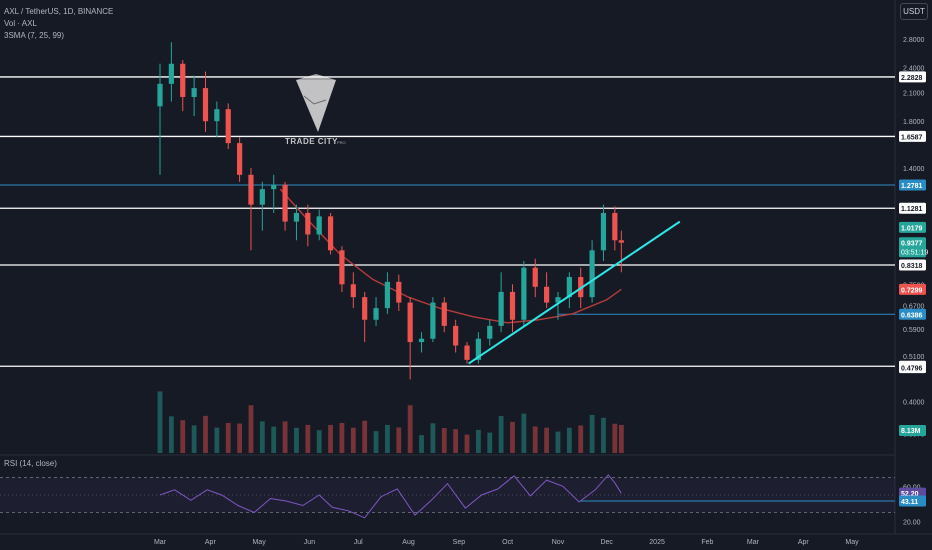 This screenshot has width=932, height=550. I want to click on rsi-line, so click(390, 496).